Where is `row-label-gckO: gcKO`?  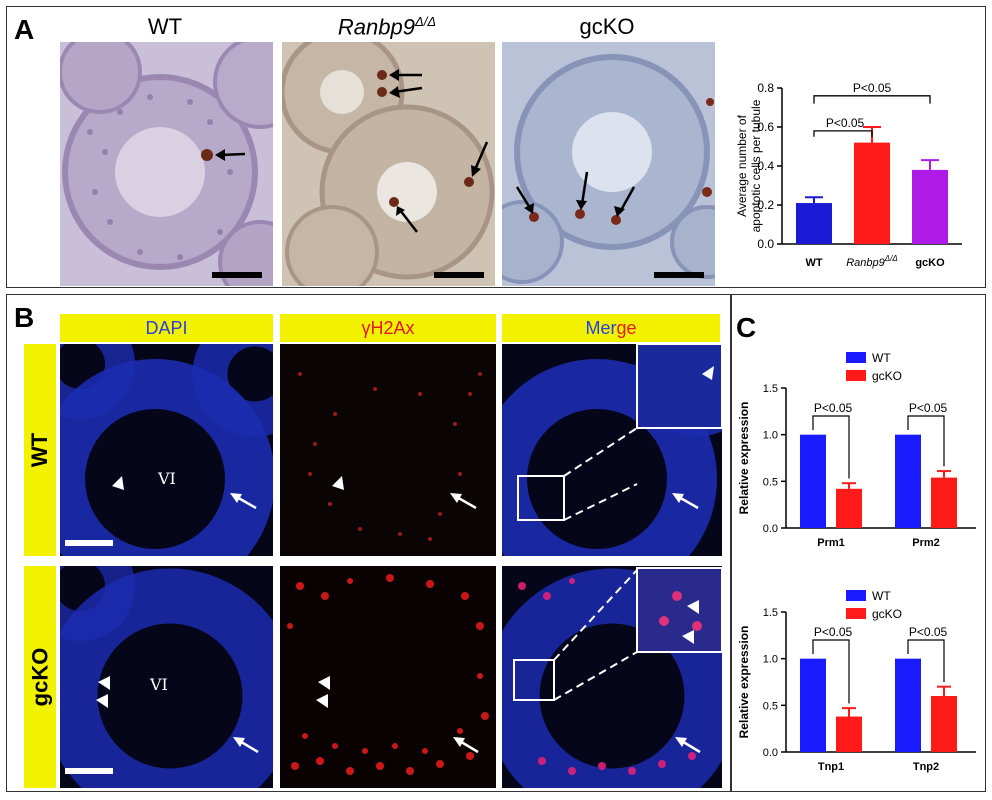 row-label-gckO: gcKO is located at coordinates (40, 677).